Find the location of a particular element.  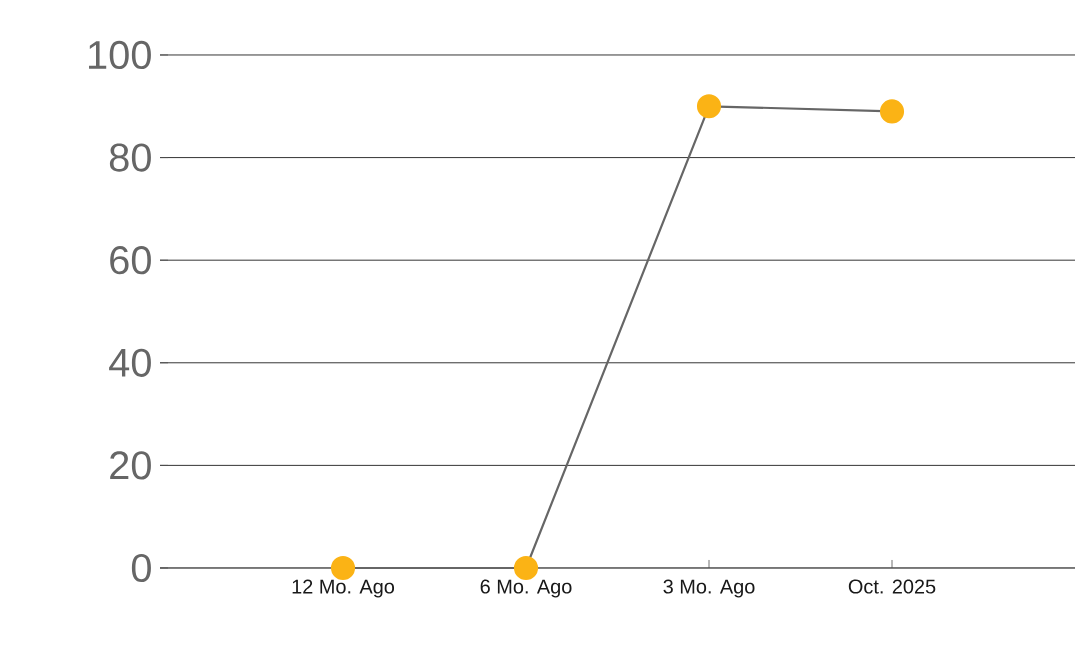

y-tick-label: 20 is located at coordinates (130, 465).